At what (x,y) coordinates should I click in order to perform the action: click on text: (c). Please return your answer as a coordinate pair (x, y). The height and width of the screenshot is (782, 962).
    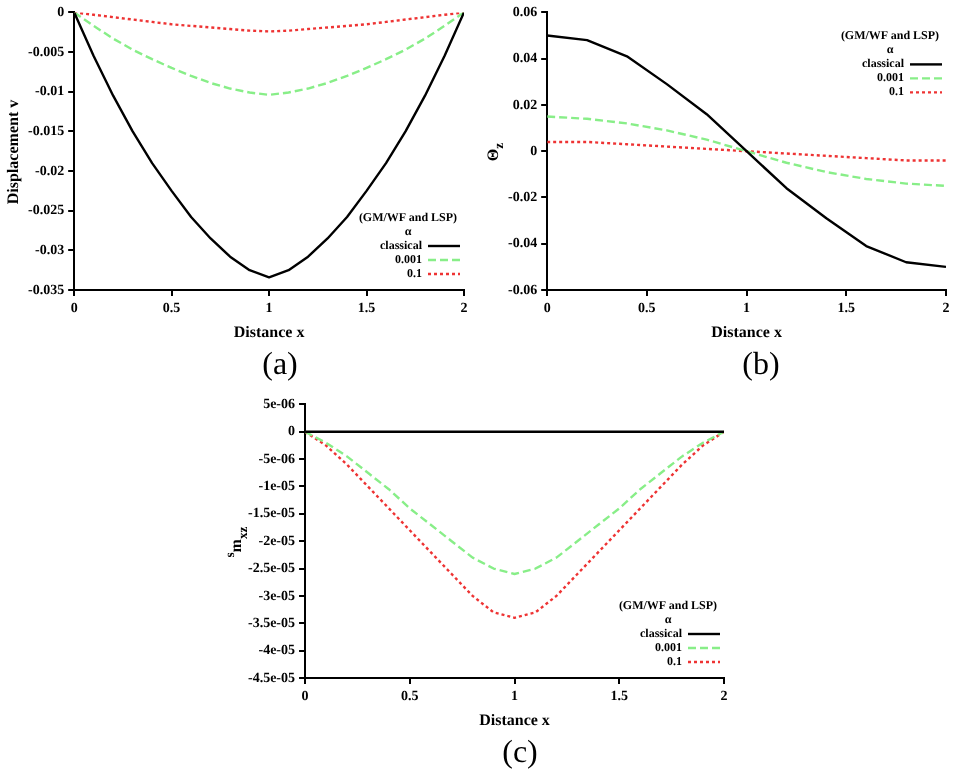
    Looking at the image, I should click on (520, 754).